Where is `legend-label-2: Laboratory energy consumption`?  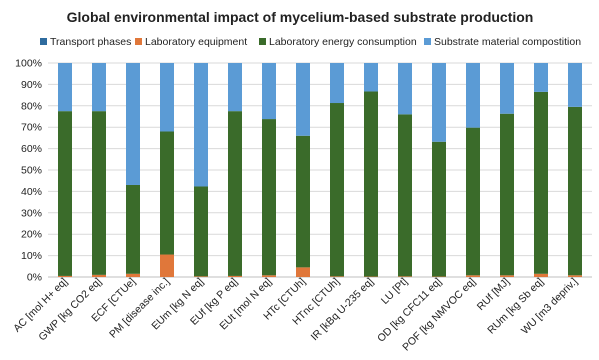
legend-label-2: Laboratory energy consumption is located at coordinates (343, 42).